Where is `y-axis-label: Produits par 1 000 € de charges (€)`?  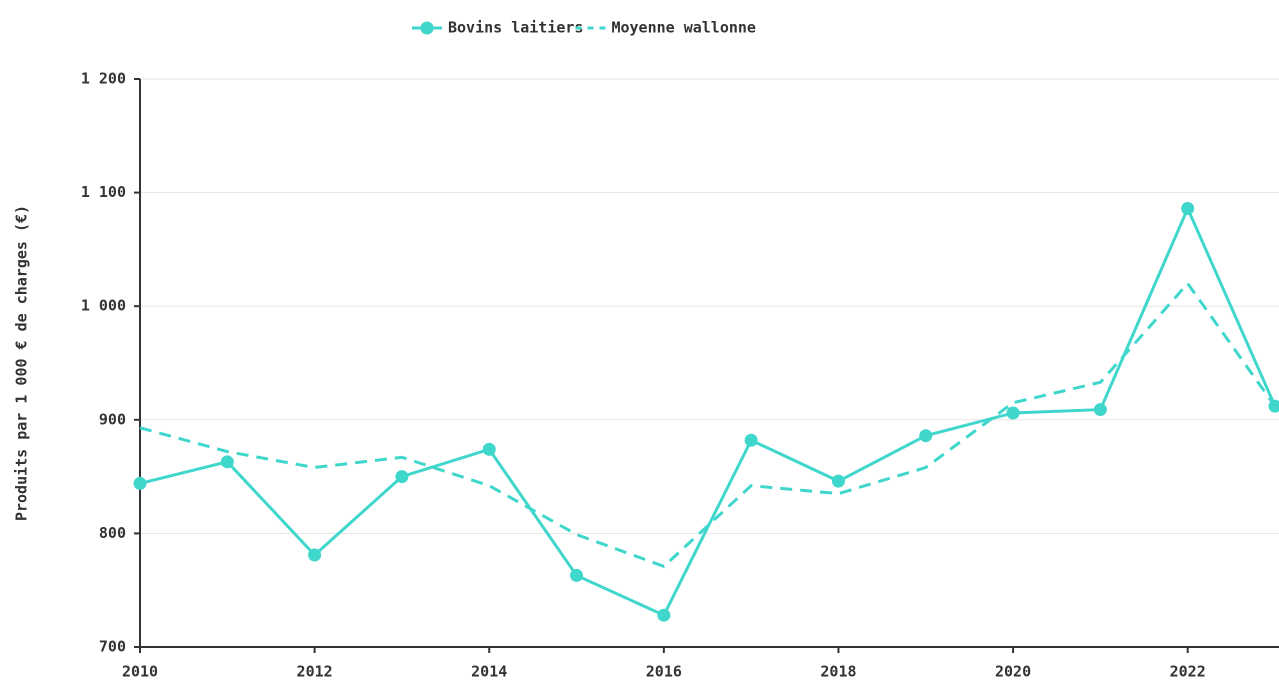 y-axis-label: Produits par 1 000 € de charges (€) is located at coordinates (22, 363).